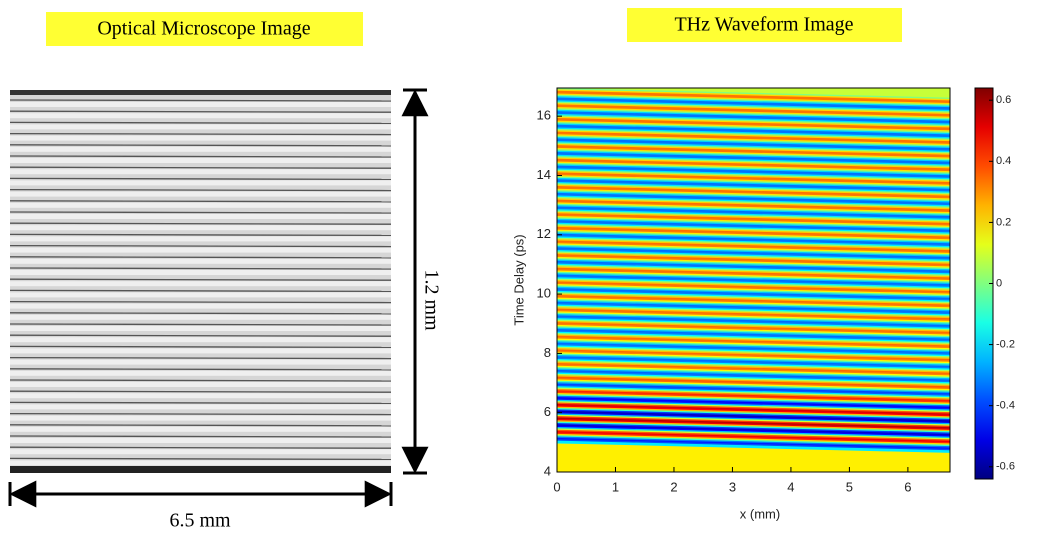 This screenshot has width=1042, height=533. Describe the element at coordinates (1003, 100) in the screenshot. I see `colorbar-tick-label: 0.6` at that location.